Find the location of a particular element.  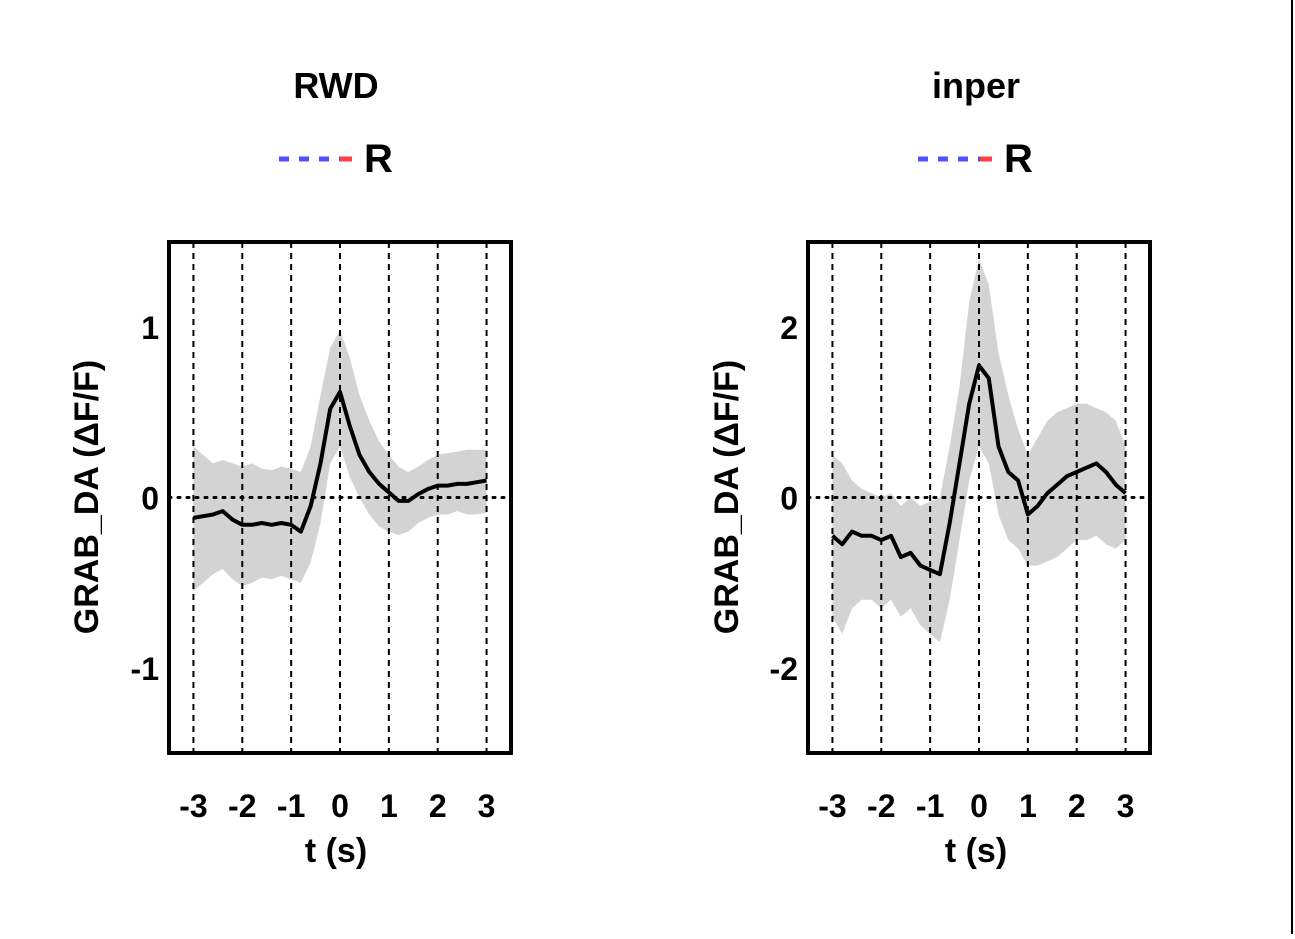

y-tick-label: 1 is located at coordinates (150, 328).